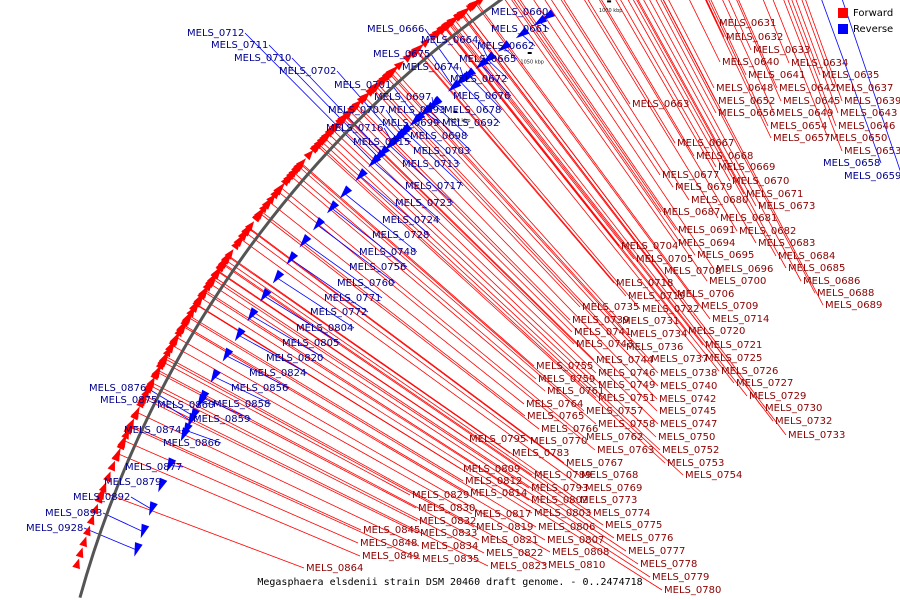  What do you see at coordinates (744, 88) in the screenshot?
I see `gene-label: MELS_0648` at bounding box center [744, 88].